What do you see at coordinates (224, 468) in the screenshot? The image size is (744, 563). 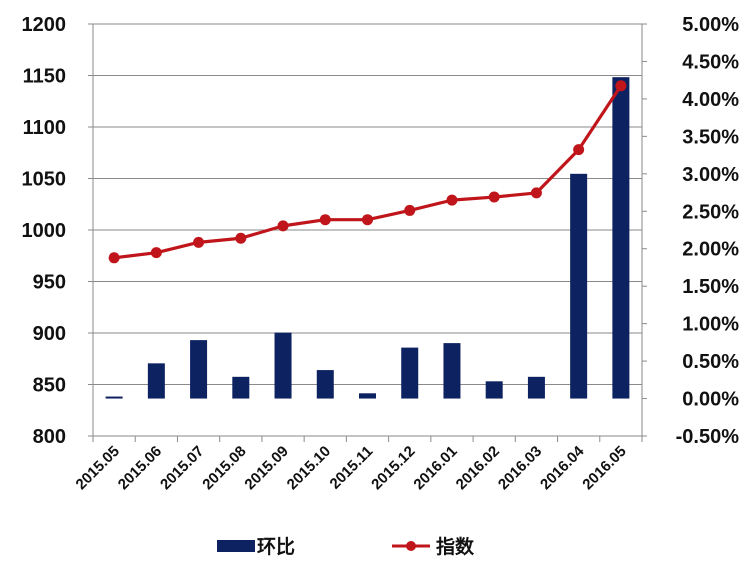 I see `x-tick-label: 2015.08` at bounding box center [224, 468].